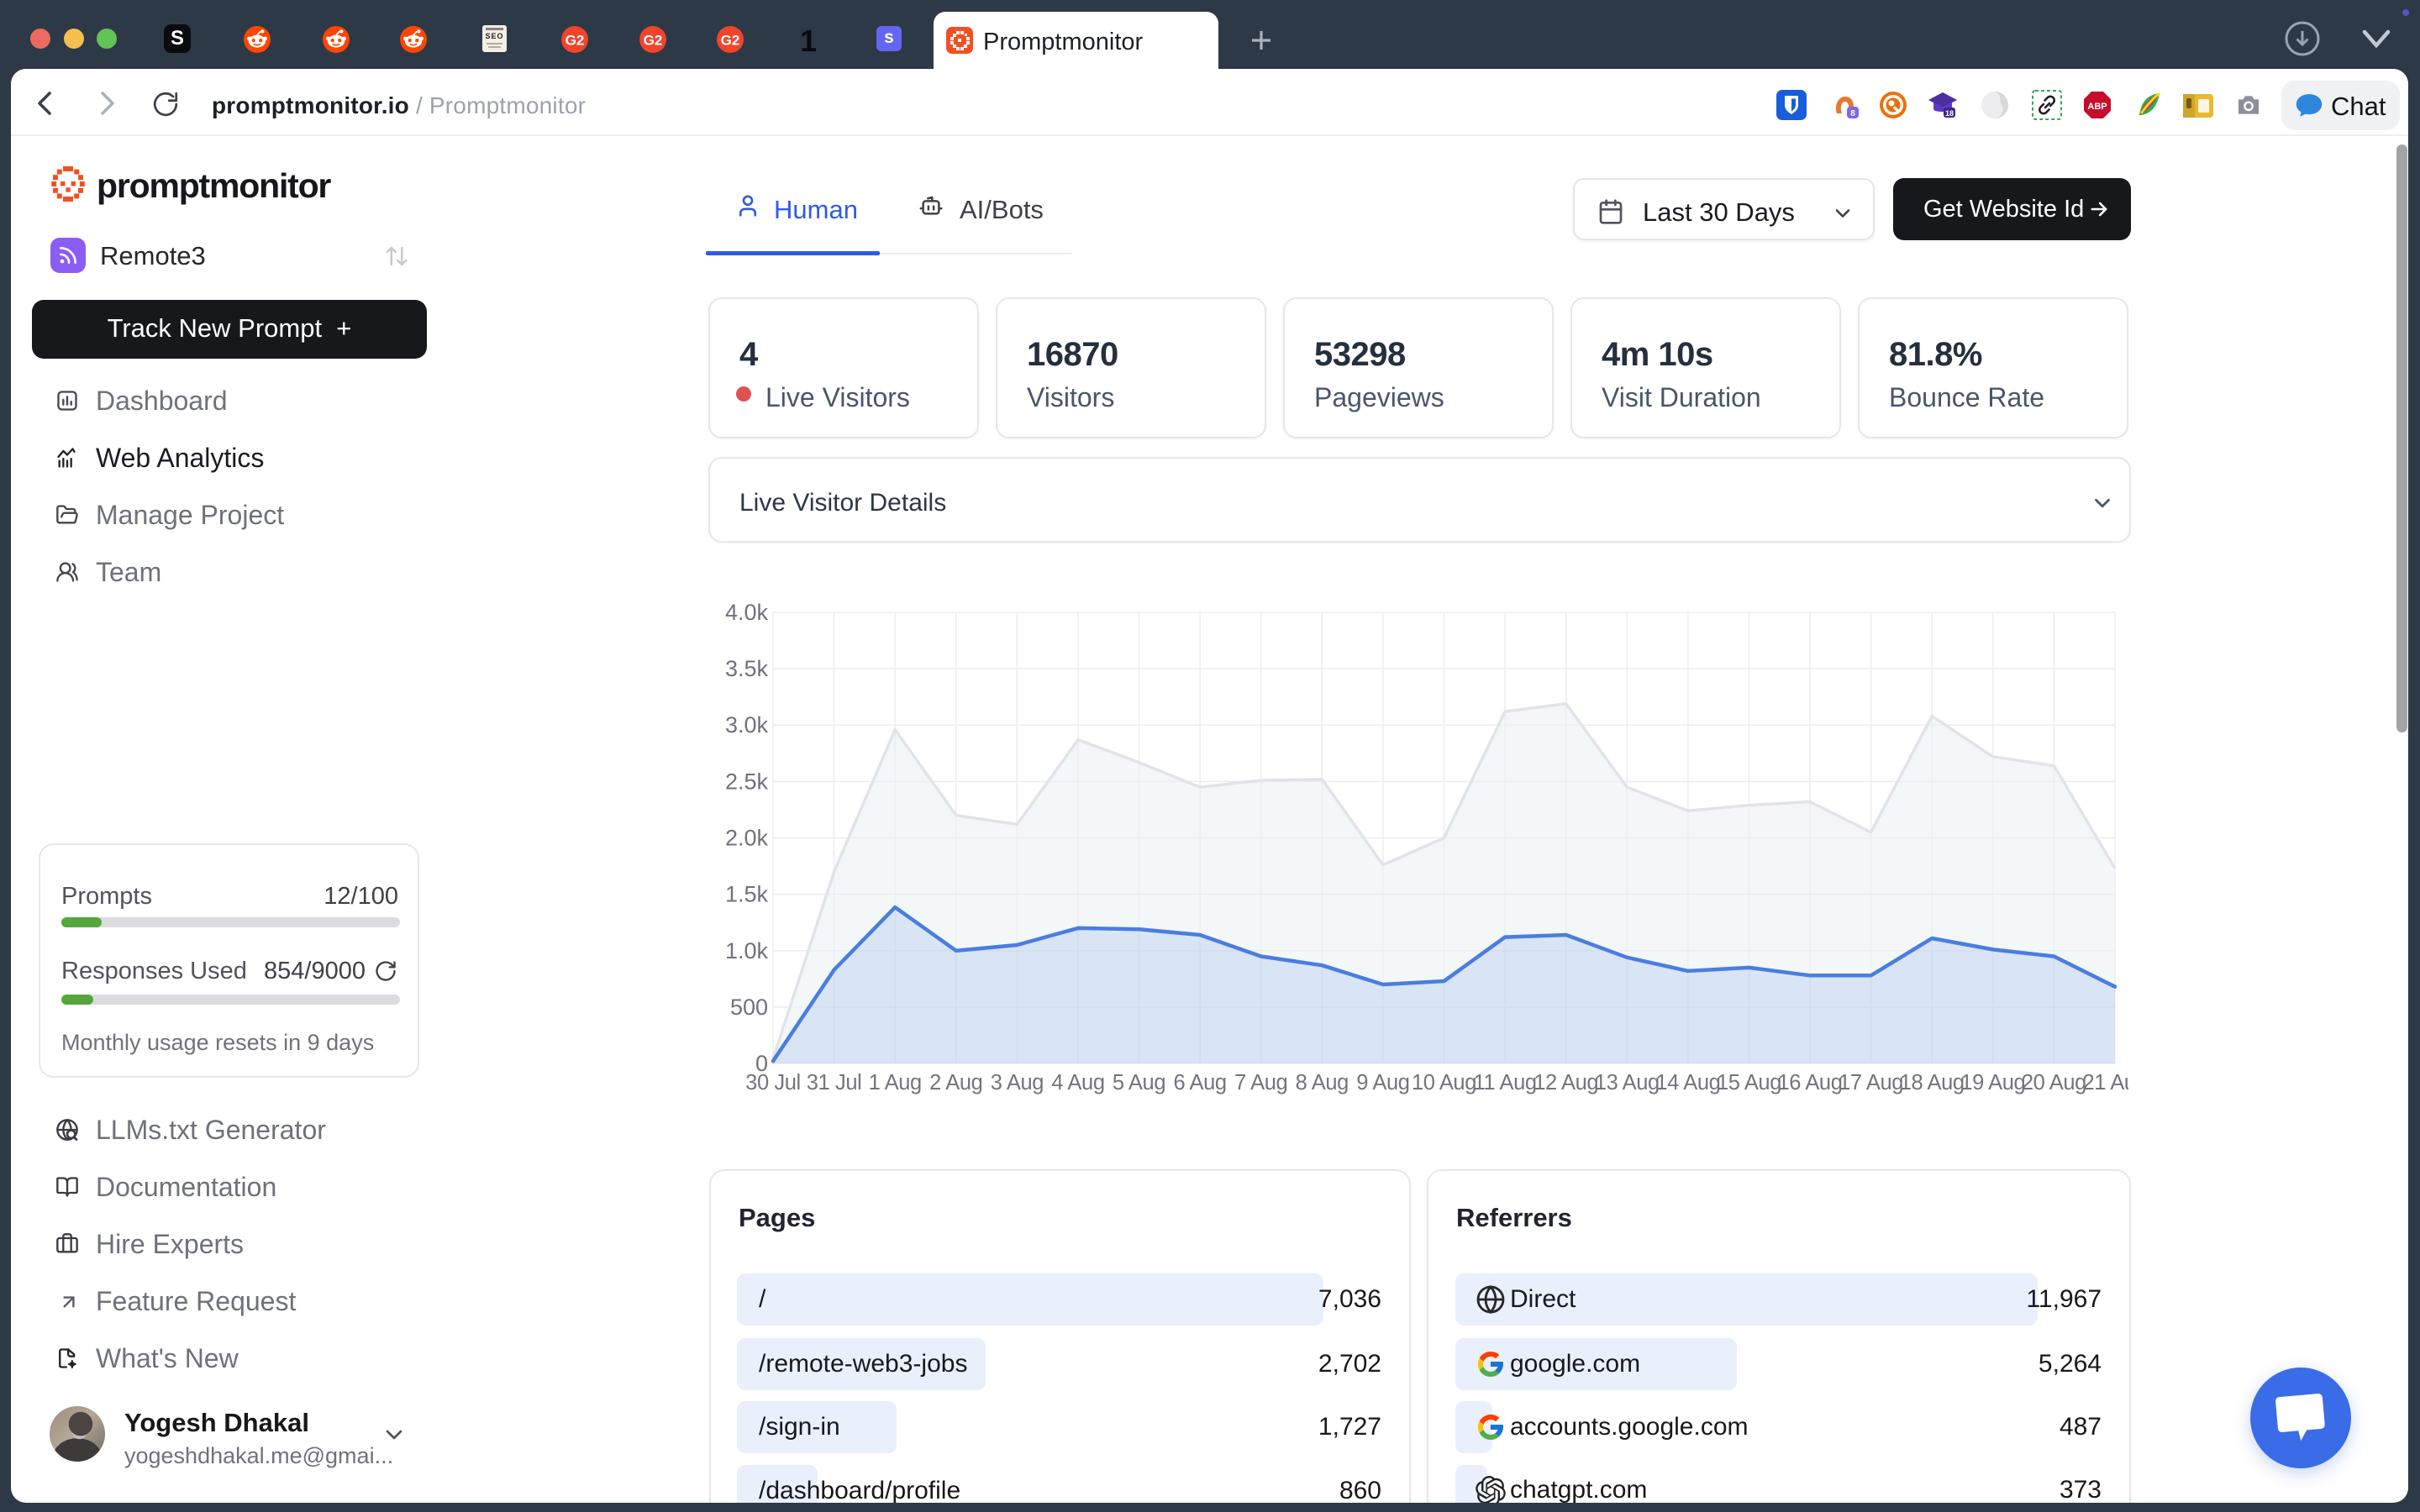  Describe the element at coordinates (1687, 1083) in the screenshot. I see `svg-text: 14 Aug` at that location.